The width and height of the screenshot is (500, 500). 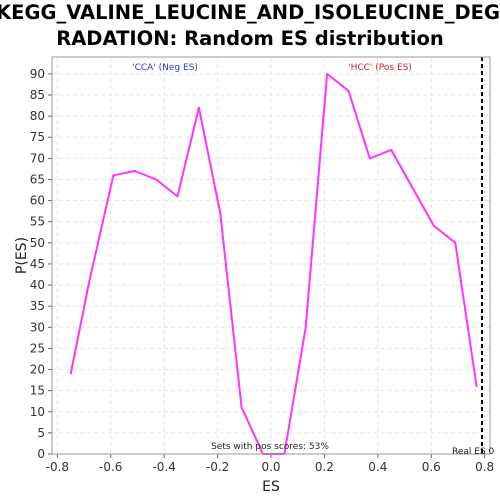 What do you see at coordinates (22, 255) in the screenshot?
I see `y-axis-title: P(ES)` at bounding box center [22, 255].